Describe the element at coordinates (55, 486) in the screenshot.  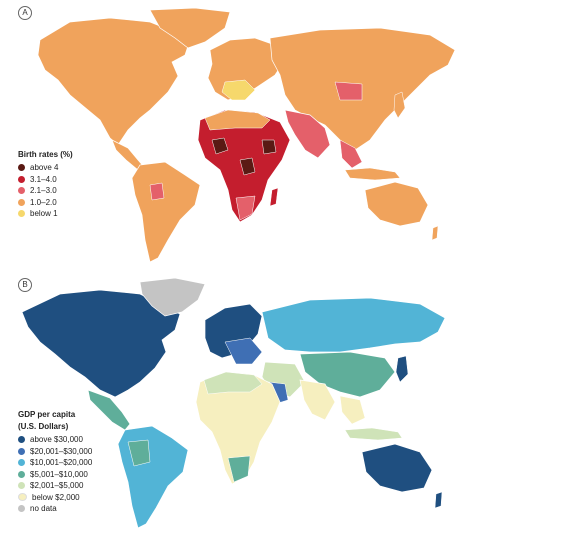
I see `legend-item-2001-5000: $2,001–$5,000` at that location.